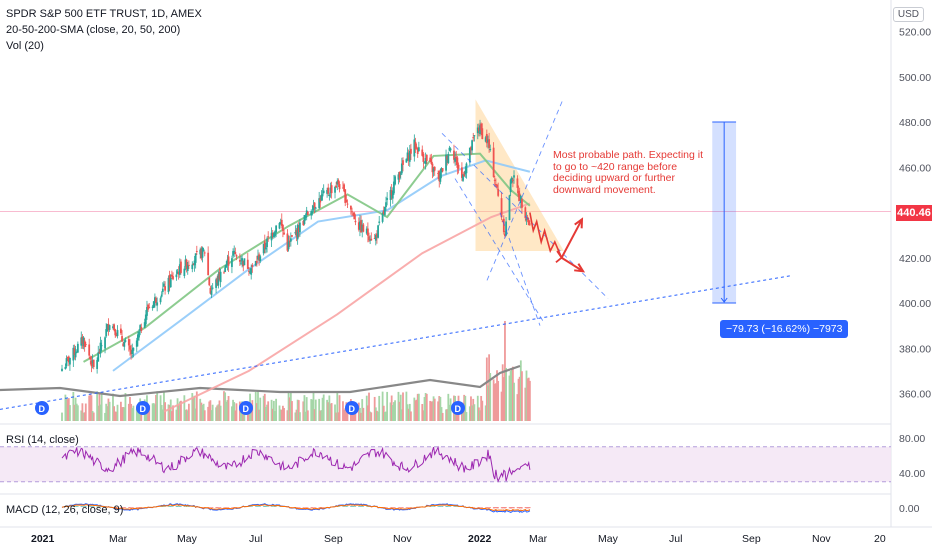 The height and width of the screenshot is (550, 932). What do you see at coordinates (724, 300) in the screenshot?
I see `measure-arrow-head` at bounding box center [724, 300].